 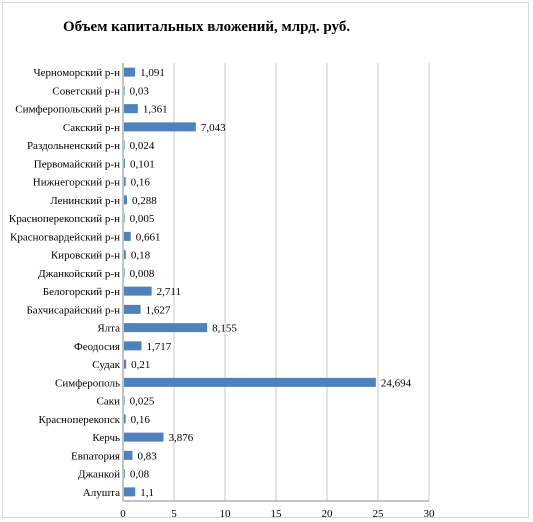 What do you see at coordinates (106, 365) in the screenshot?
I see `category-label: Судак` at bounding box center [106, 365].